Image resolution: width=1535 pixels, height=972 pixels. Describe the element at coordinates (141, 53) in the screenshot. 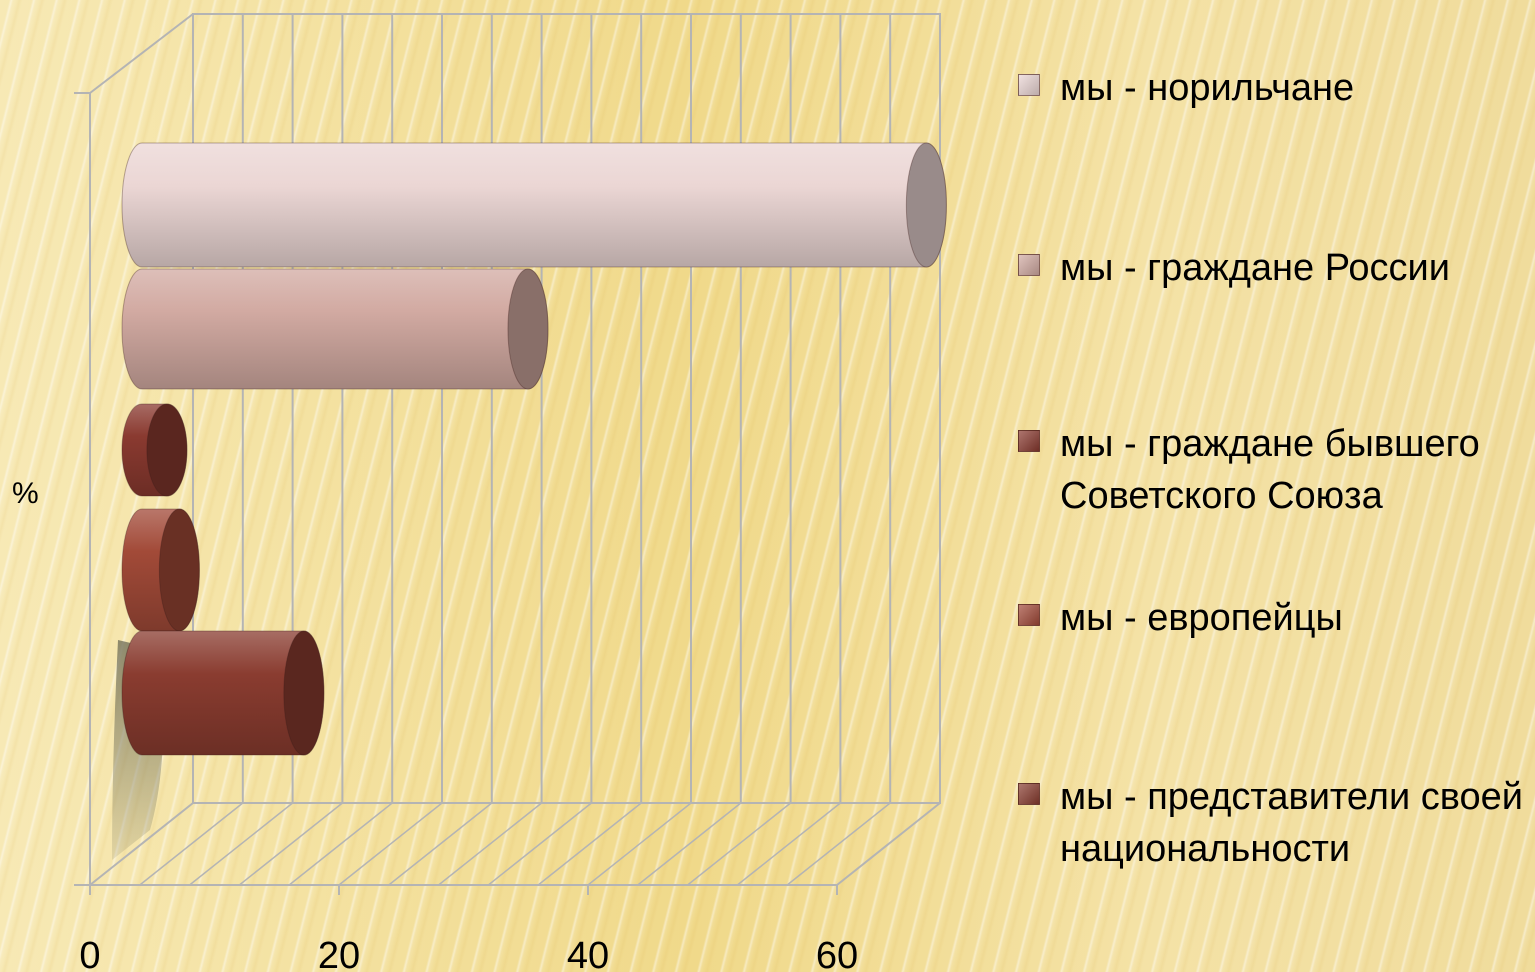

I see `side-wall-top-edge` at that location.